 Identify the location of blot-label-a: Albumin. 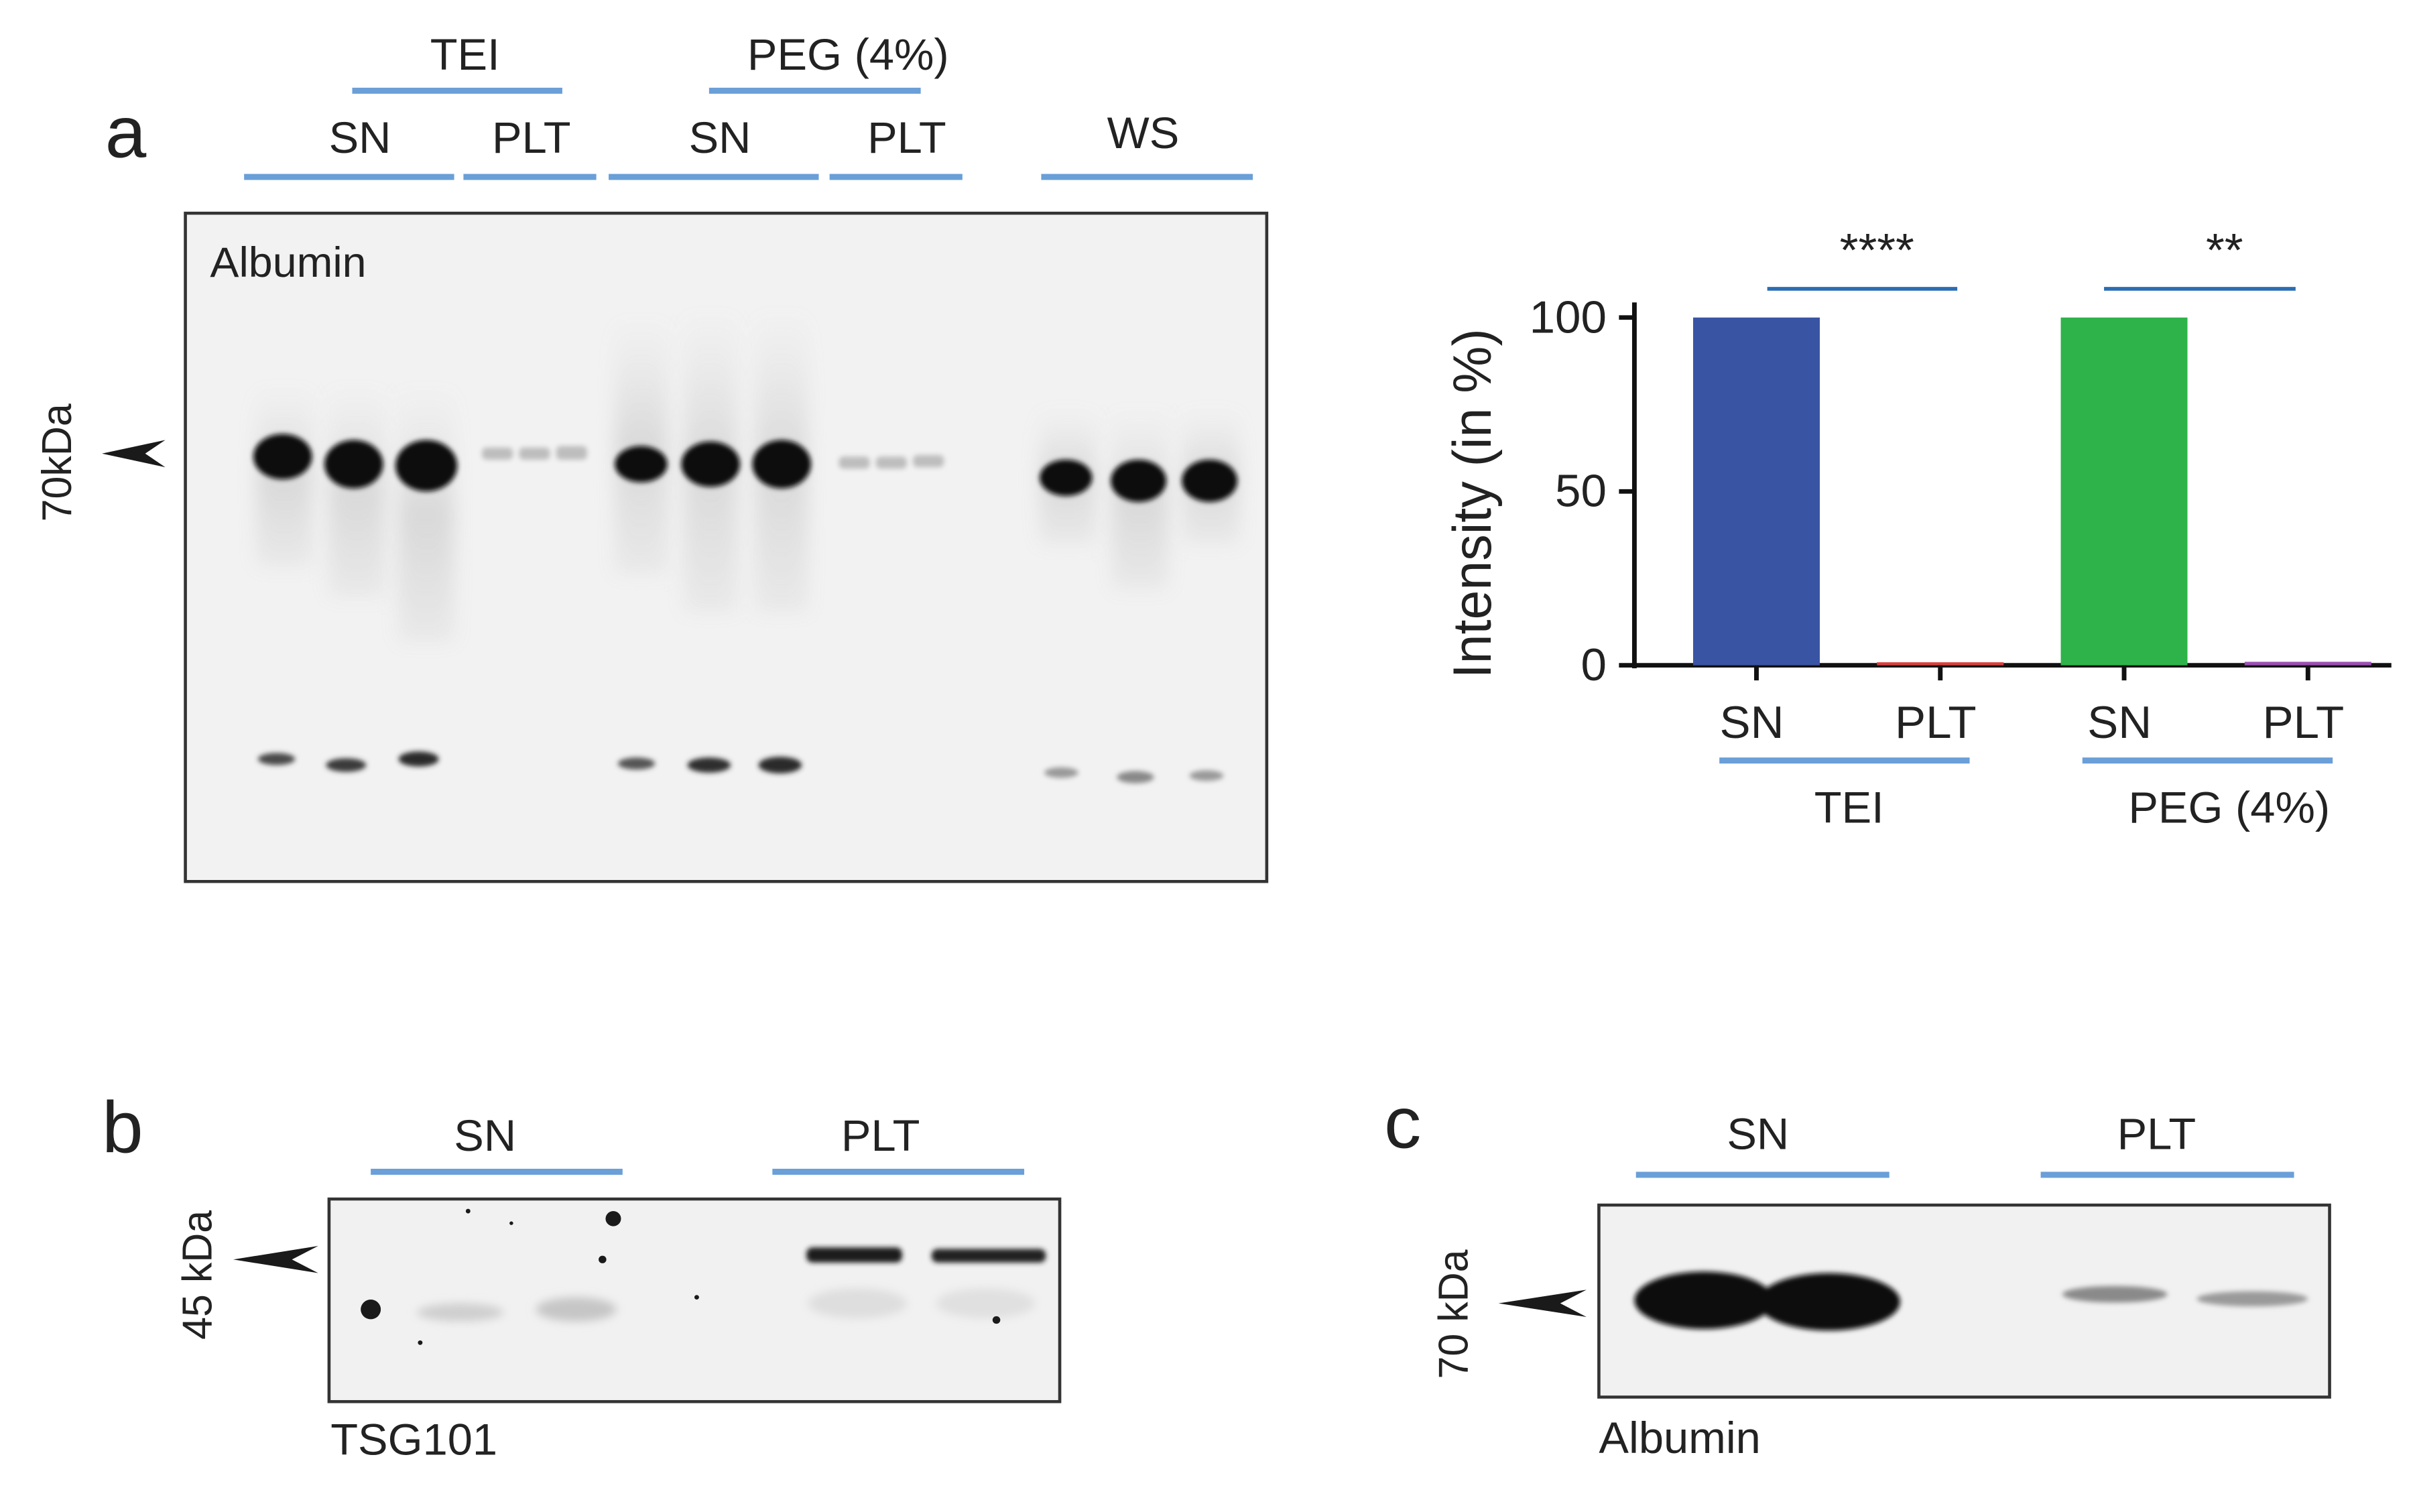
(288, 262).